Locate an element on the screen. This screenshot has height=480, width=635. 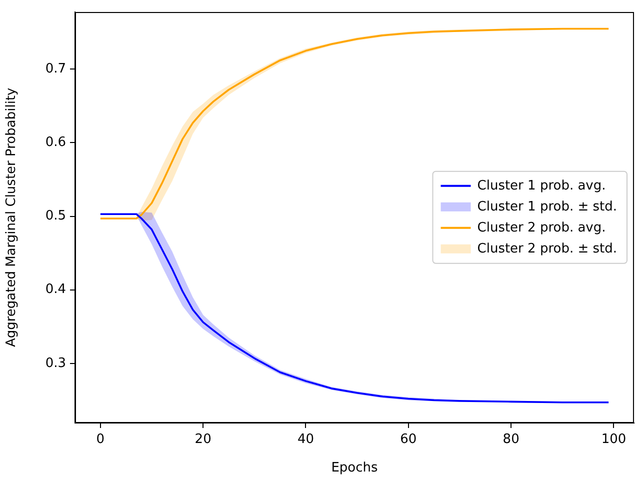
x-tick-label: 80 is located at coordinates (511, 440).